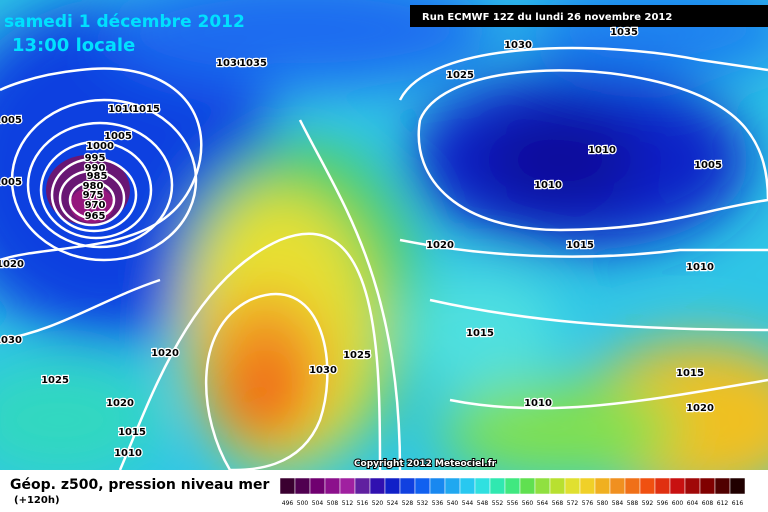  What do you see at coordinates (498, 503) in the screenshot?
I see `colorbar-label: 552` at bounding box center [498, 503].